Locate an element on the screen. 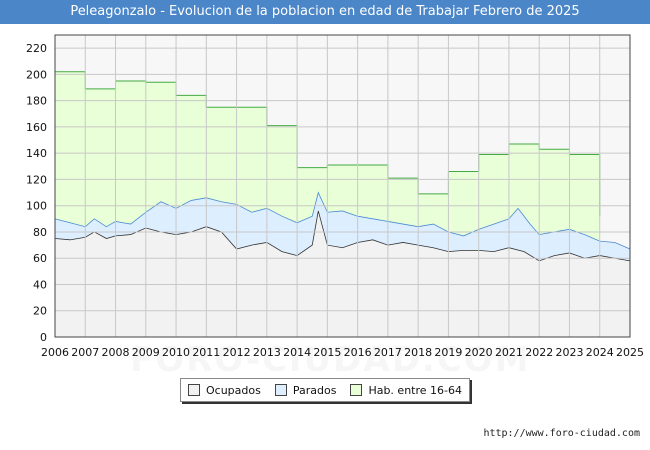  x-tick-label: 2008 is located at coordinates (116, 352).